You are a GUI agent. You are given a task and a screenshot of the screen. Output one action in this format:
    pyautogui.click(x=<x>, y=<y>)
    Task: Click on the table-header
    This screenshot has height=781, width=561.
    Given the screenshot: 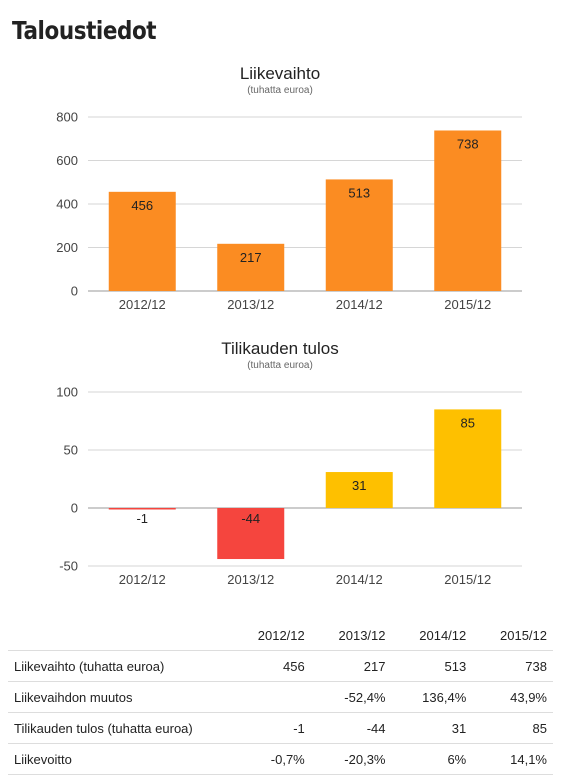 What is the action you would take?
    pyautogui.click(x=119, y=635)
    